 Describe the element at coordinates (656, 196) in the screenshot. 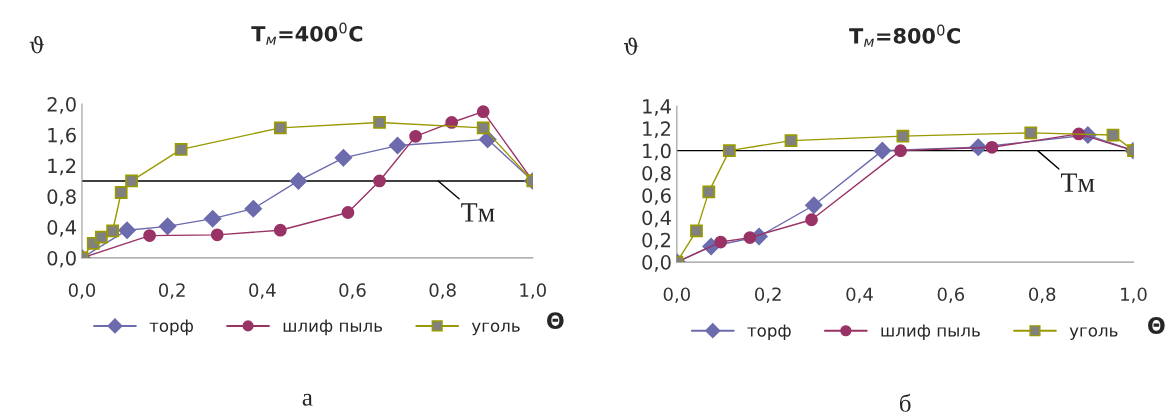

I see `y-tick-label: 0,6` at that location.